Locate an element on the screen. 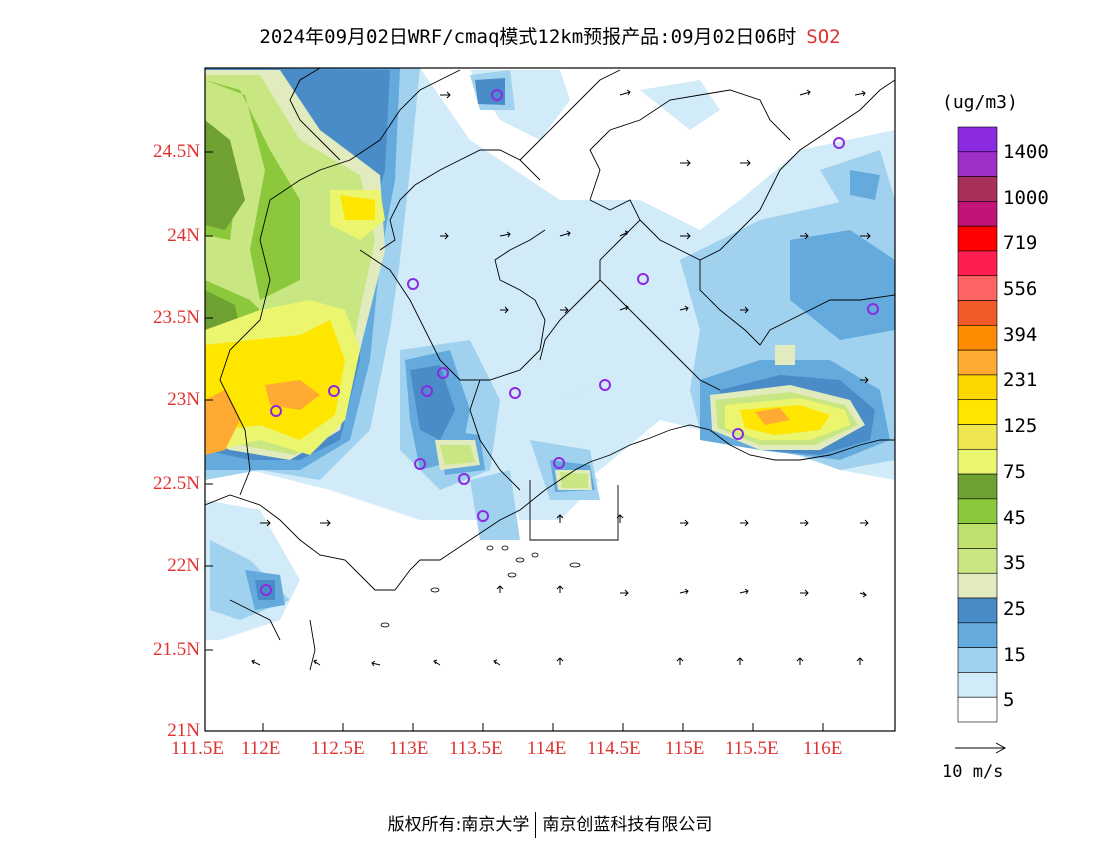 This screenshot has height=850, width=1100. lat-label: 23N is located at coordinates (183, 399).